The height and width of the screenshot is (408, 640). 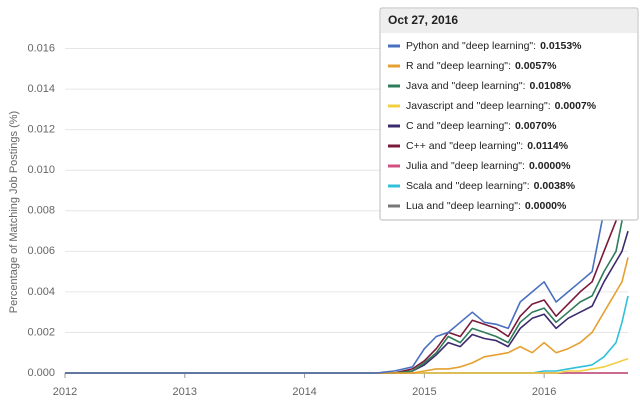 I want to click on y-tick-label: 0.002, so click(x=41, y=332).